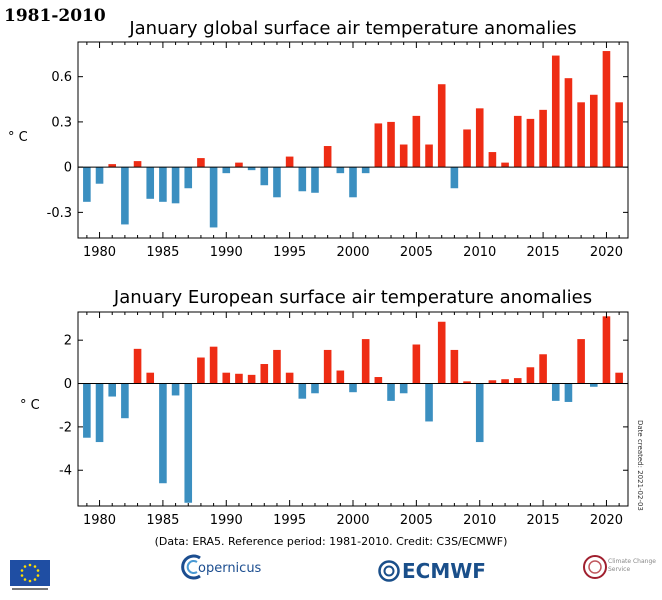  What do you see at coordinates (162, 520) in the screenshot?
I see `europe-xtick-label: 1985` at bounding box center [162, 520].